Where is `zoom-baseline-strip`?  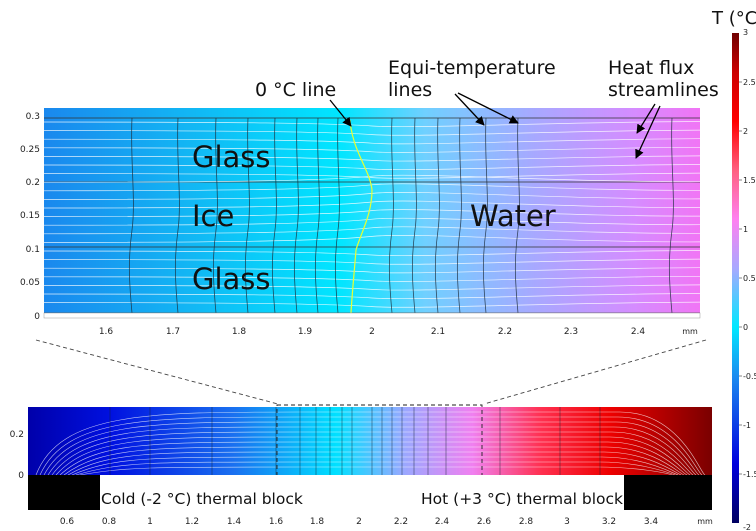 zoom-baseline-strip is located at coordinates (372, 315).